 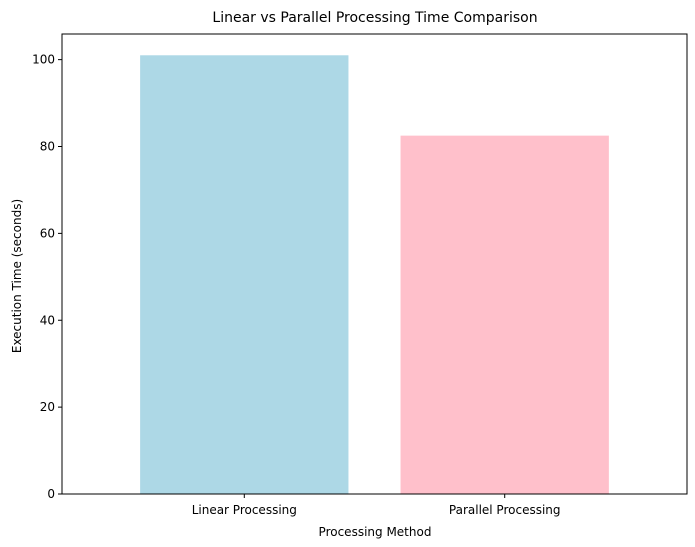 I want to click on y-axis-label: Execution Time (seconds), so click(x=17, y=276).